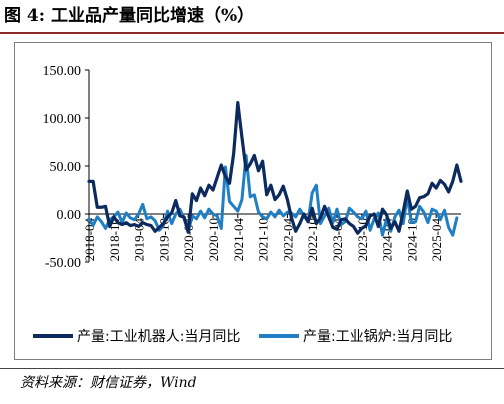 Image resolution: width=504 pixels, height=404 pixels. I want to click on x-tick-label: 2024-10, so click(411, 239).